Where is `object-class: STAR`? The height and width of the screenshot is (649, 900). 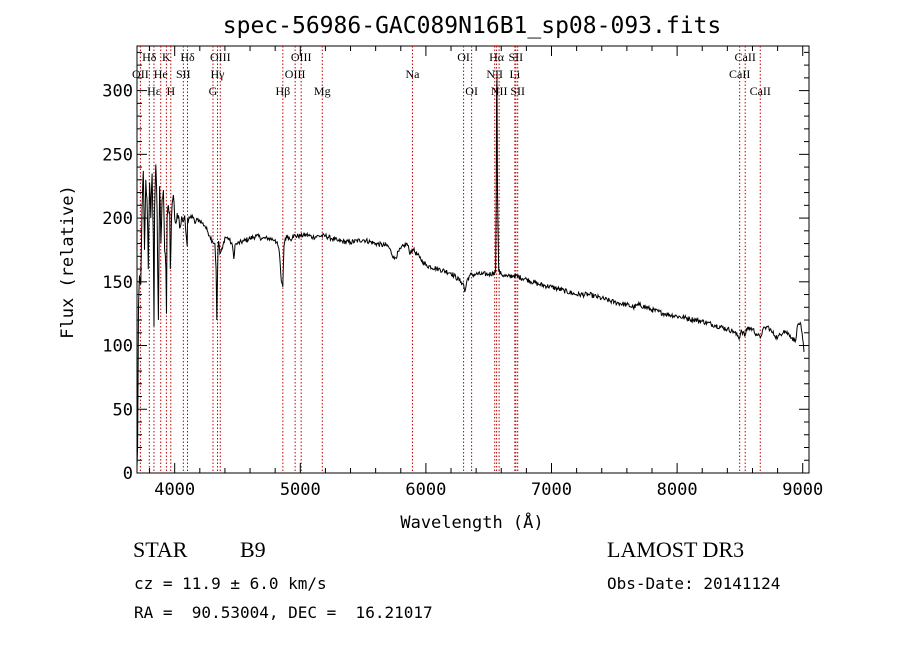
object-class: STAR is located at coordinates (160, 549).